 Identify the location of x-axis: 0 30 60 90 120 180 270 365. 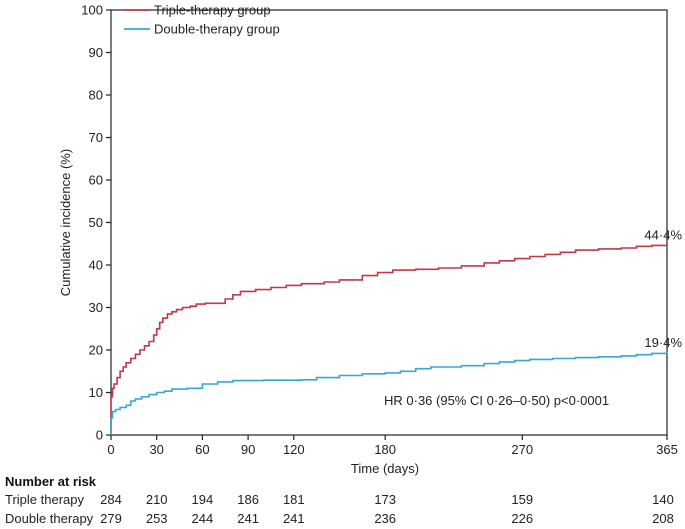
(392, 446).